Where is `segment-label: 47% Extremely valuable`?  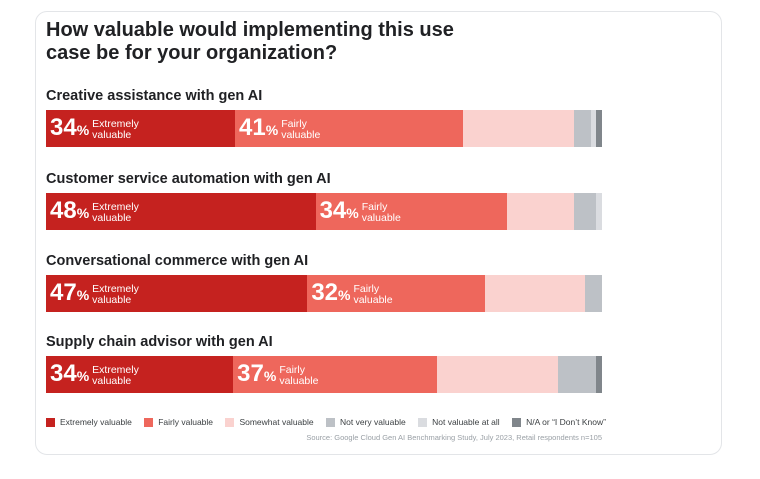
segment-label: 47% Extremely valuable is located at coordinates (94, 294).